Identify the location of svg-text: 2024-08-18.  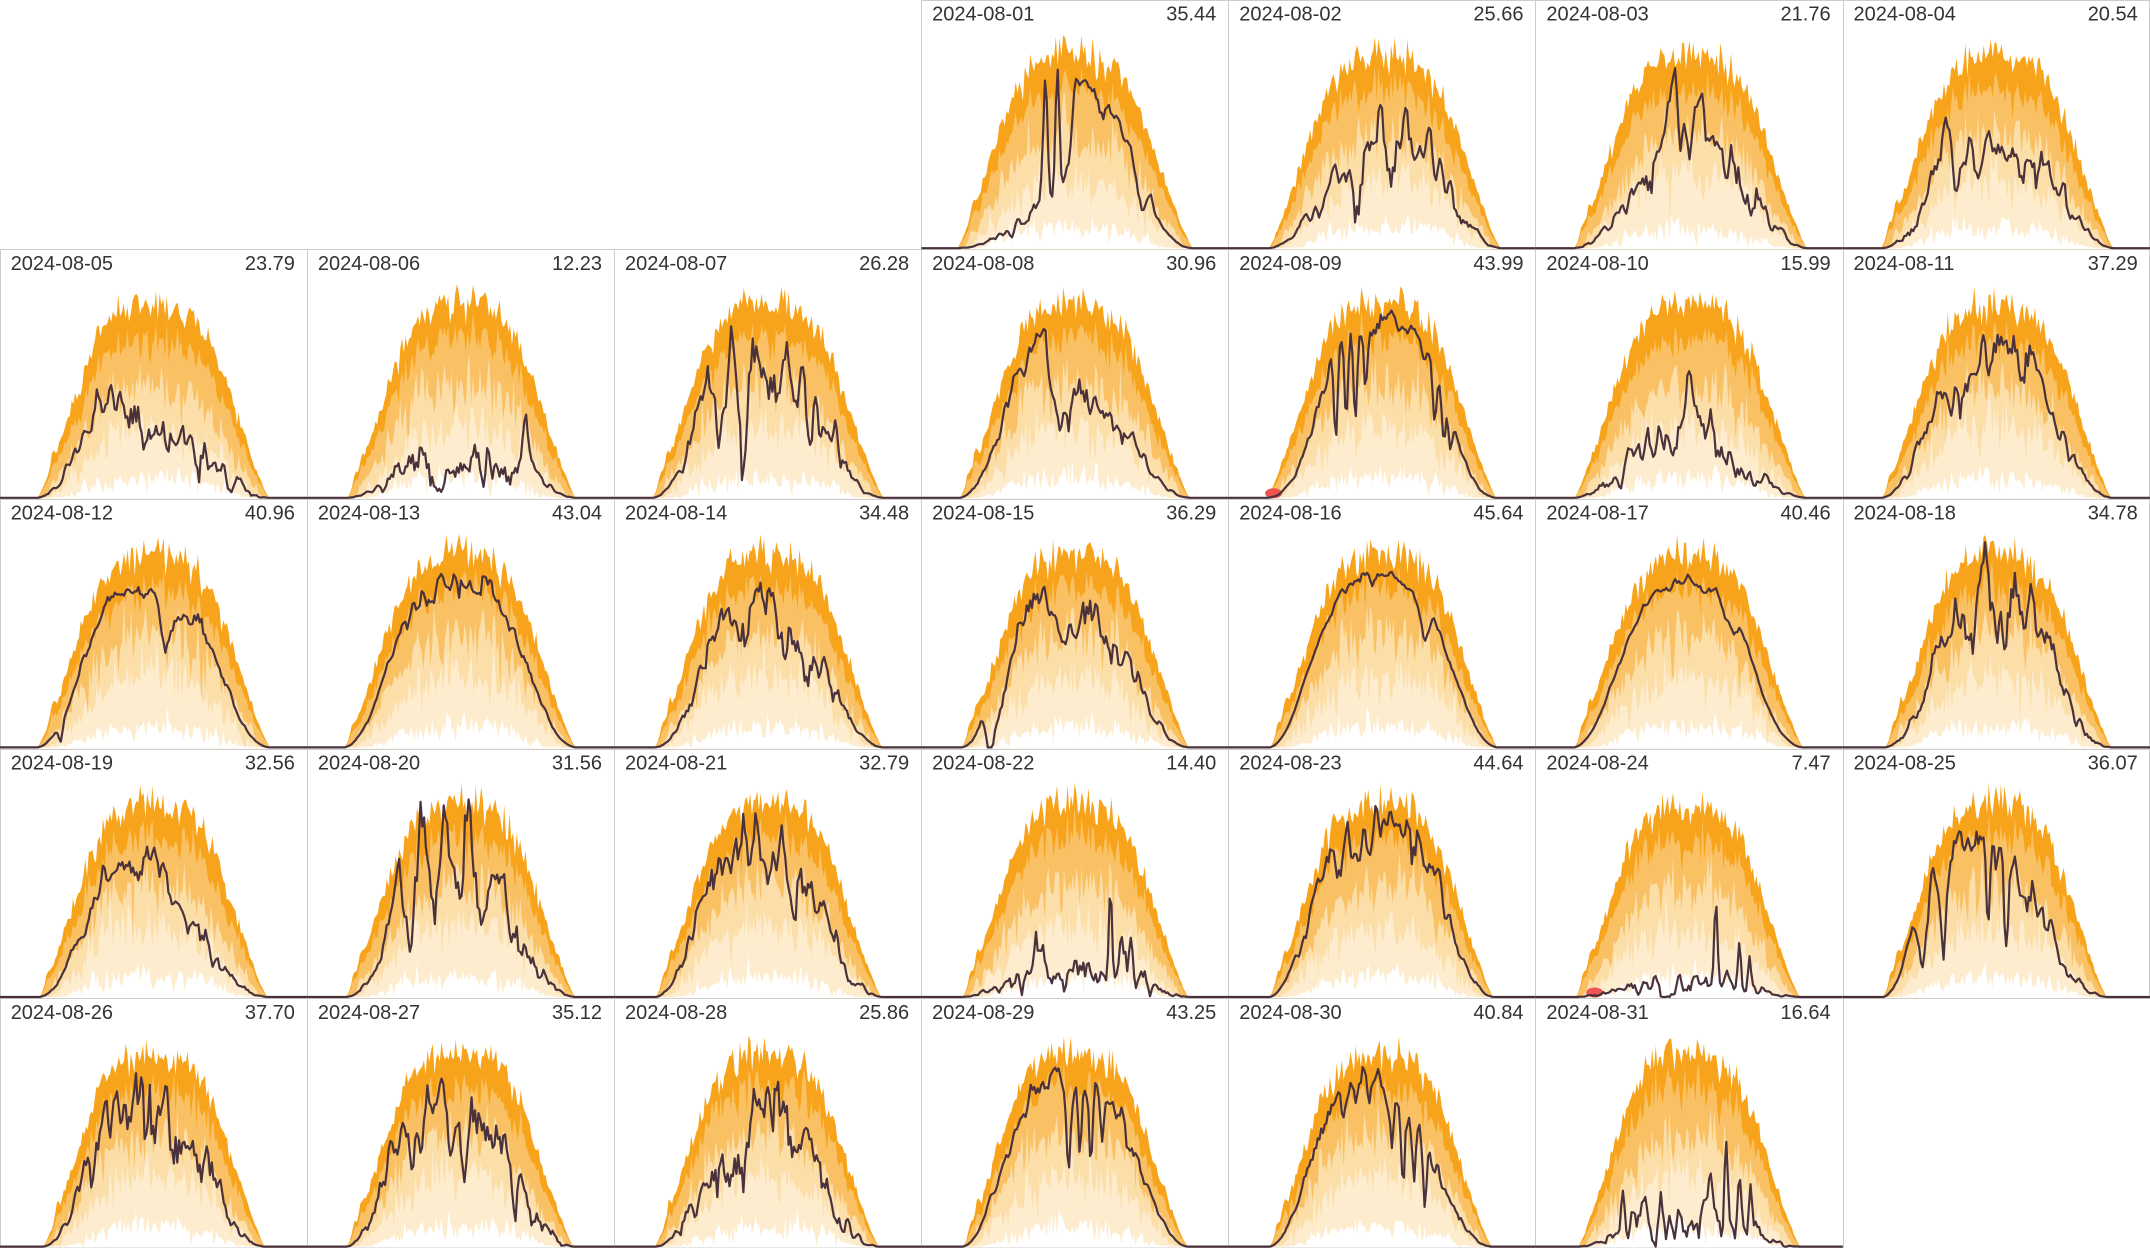
(1905, 514).